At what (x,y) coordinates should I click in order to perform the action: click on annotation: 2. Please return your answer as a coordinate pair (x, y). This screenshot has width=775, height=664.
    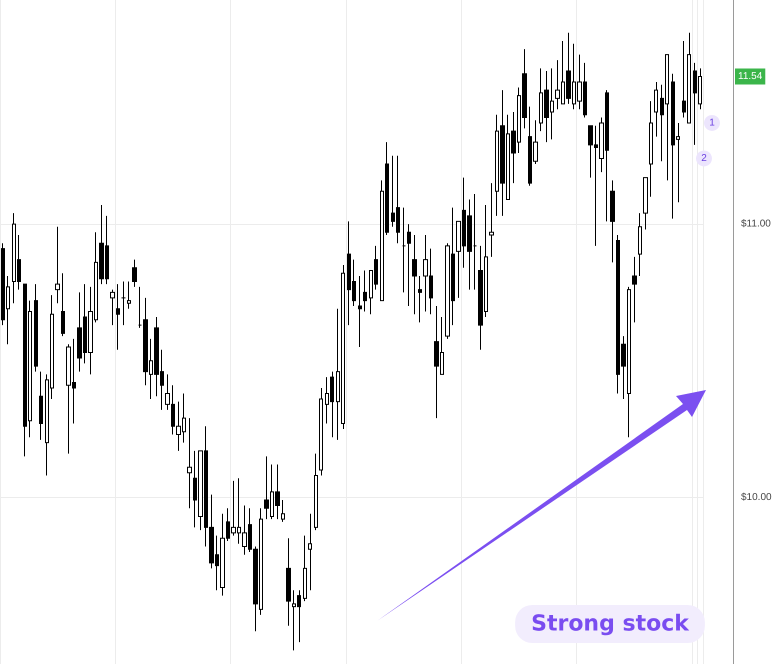
    Looking at the image, I should click on (704, 158).